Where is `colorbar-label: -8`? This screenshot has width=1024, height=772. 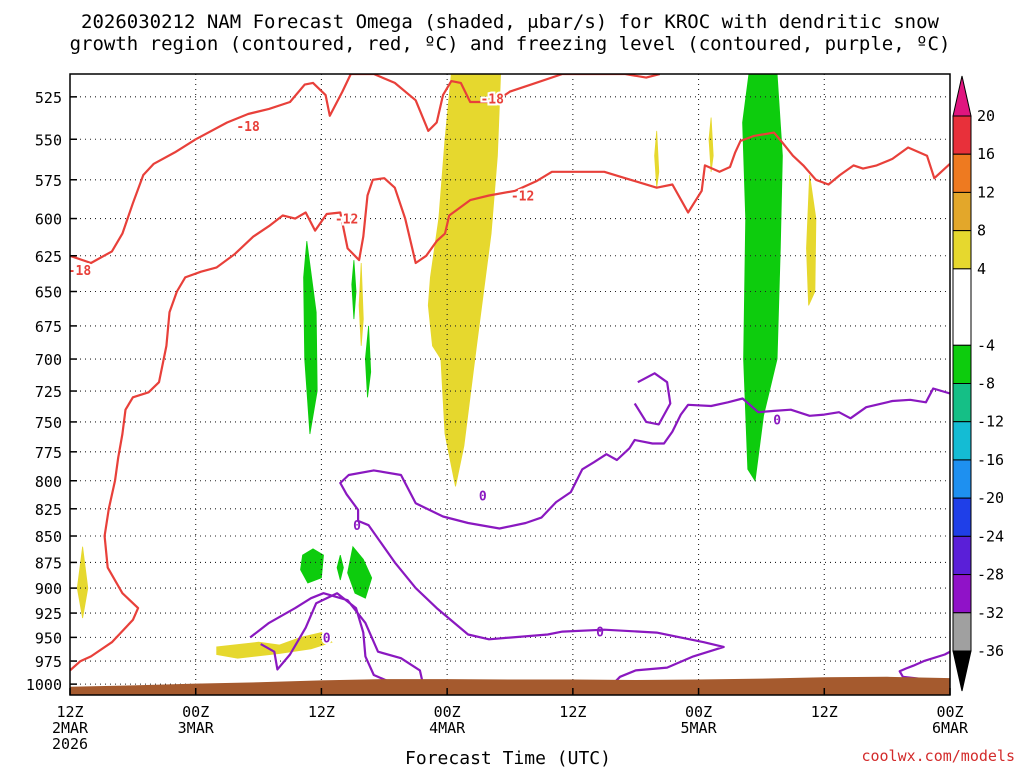
colorbar-label: -8 is located at coordinates (986, 384).